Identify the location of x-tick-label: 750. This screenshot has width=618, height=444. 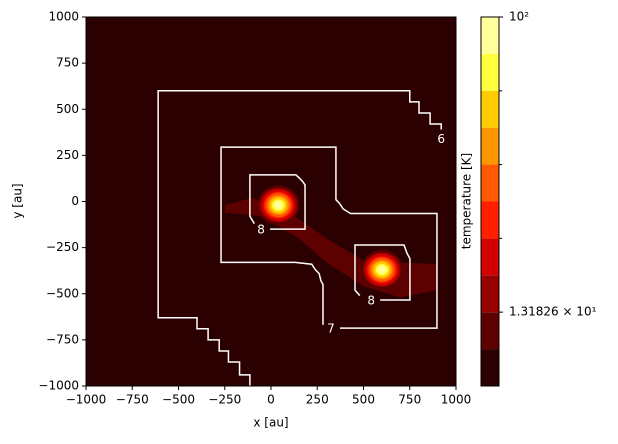
(409, 400).